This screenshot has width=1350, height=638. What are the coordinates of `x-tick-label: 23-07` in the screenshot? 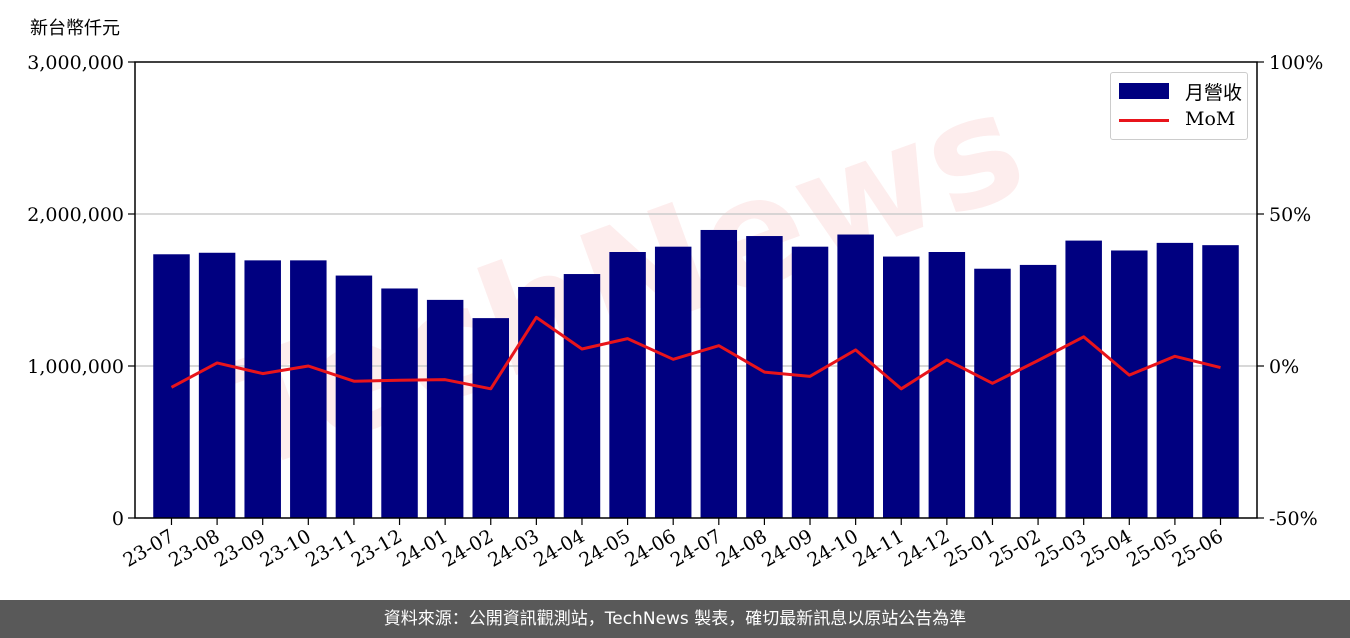 It's located at (149, 548).